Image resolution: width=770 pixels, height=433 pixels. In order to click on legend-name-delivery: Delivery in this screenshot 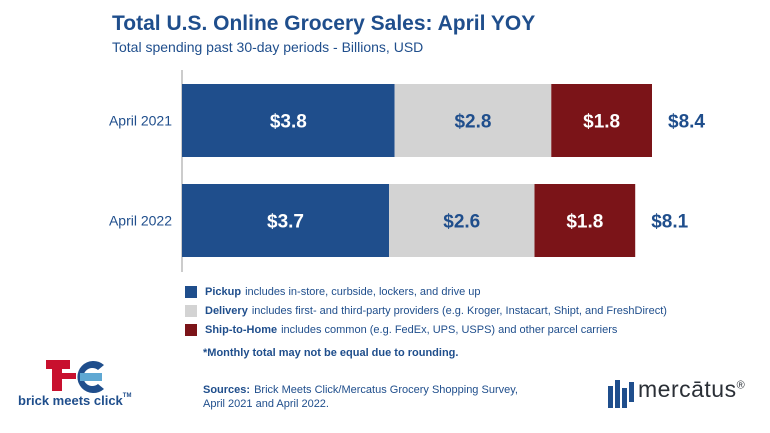, I will do `click(226, 310)`.